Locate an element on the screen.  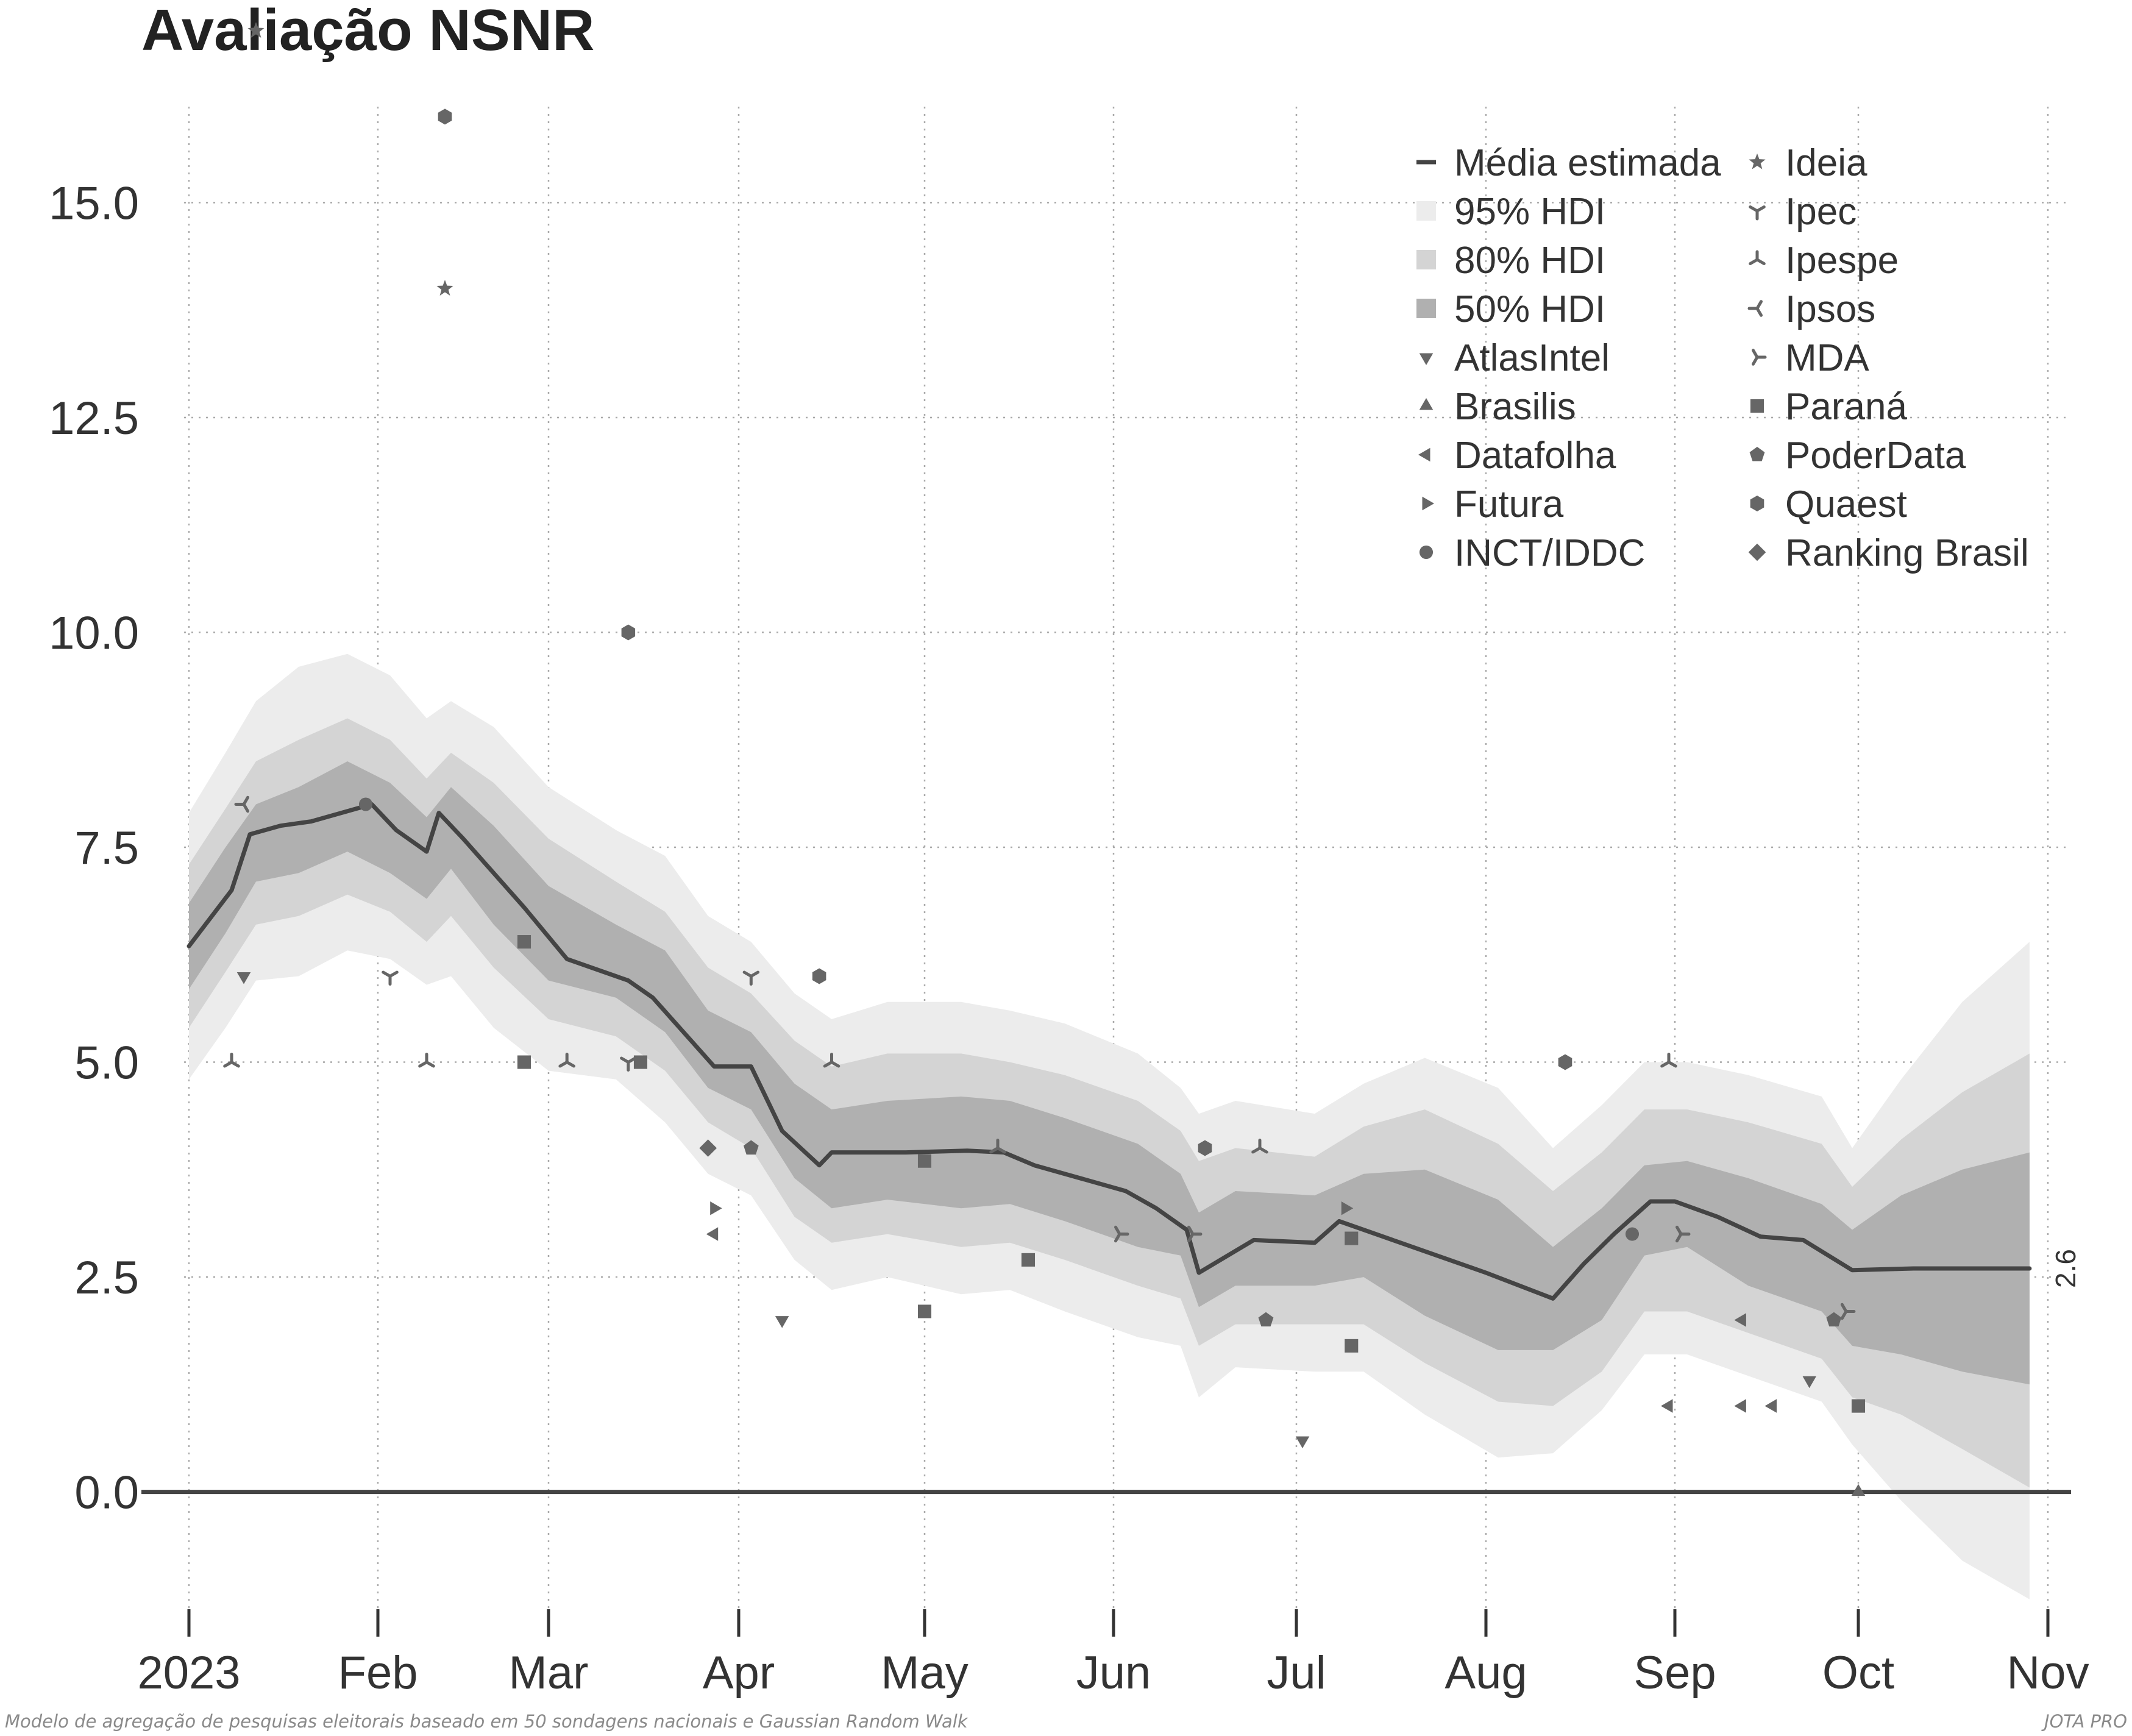
legend-label: Brasilis is located at coordinates (1515, 407).